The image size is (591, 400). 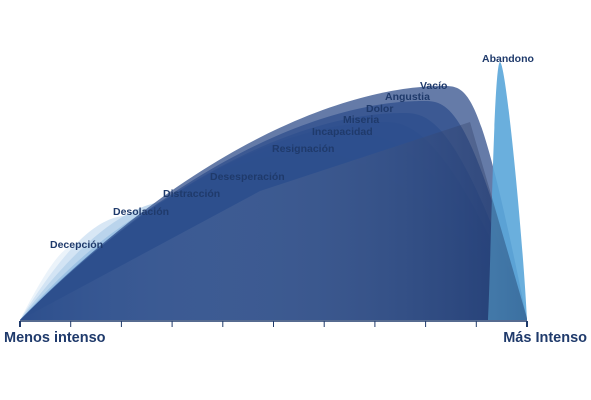 What do you see at coordinates (407, 97) in the screenshot?
I see `category-label-angustia: Angustia` at bounding box center [407, 97].